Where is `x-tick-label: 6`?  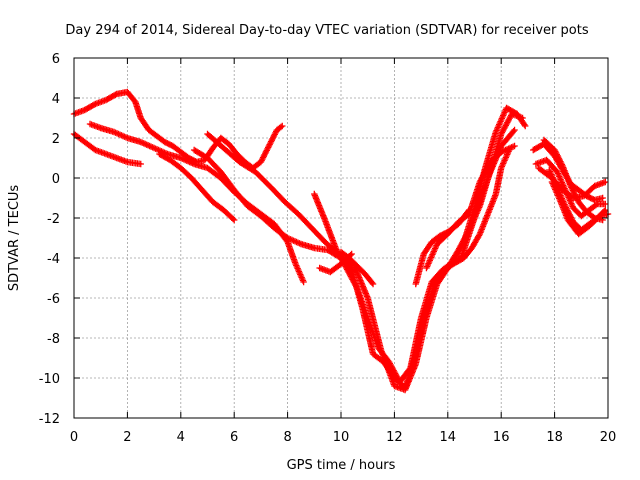
x-tick-label: 6 is located at coordinates (234, 437).